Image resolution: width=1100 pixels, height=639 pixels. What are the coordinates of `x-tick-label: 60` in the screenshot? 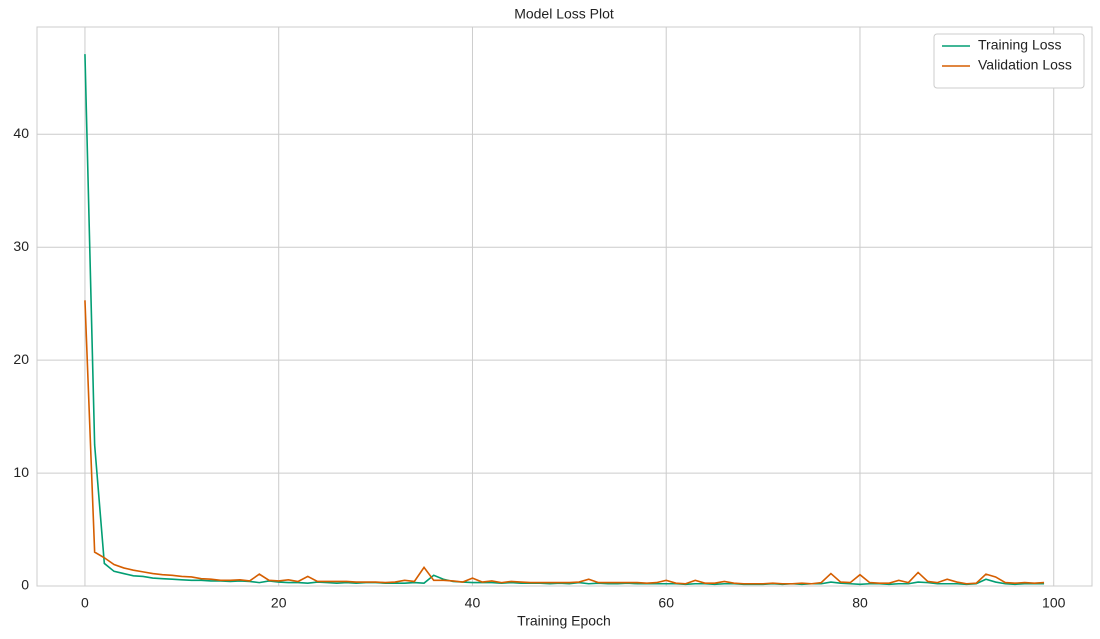 It's located at (666, 603).